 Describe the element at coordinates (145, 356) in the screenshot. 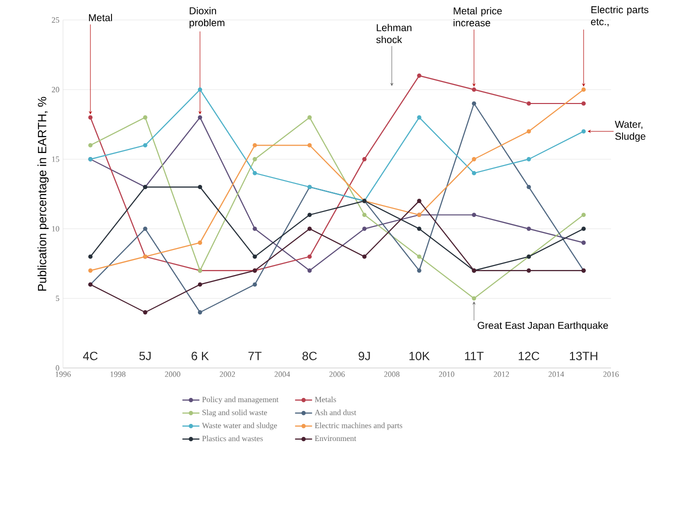

I see `annotation: 5J` at that location.